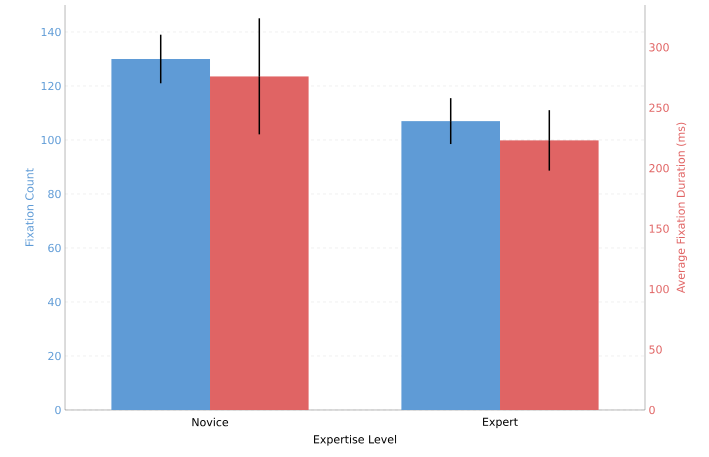  What do you see at coordinates (54, 248) in the screenshot?
I see `y-tick-label: 60` at bounding box center [54, 248].